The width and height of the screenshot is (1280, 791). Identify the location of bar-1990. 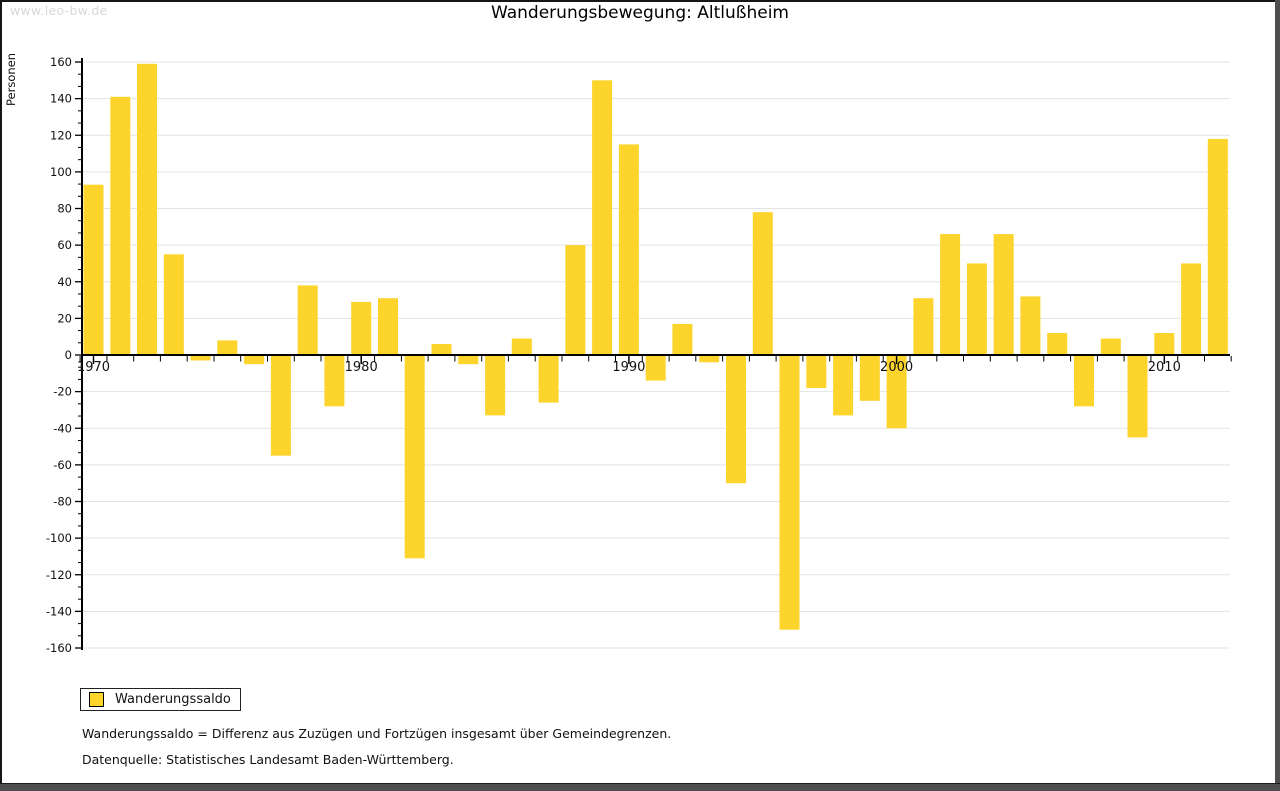
(628, 249).